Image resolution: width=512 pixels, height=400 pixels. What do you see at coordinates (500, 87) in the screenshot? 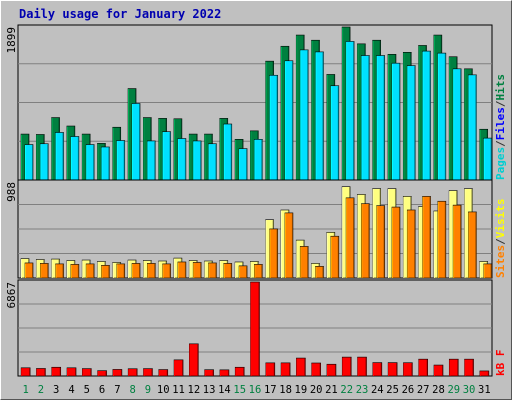
I see `legend-label-part: Hits` at bounding box center [500, 87].